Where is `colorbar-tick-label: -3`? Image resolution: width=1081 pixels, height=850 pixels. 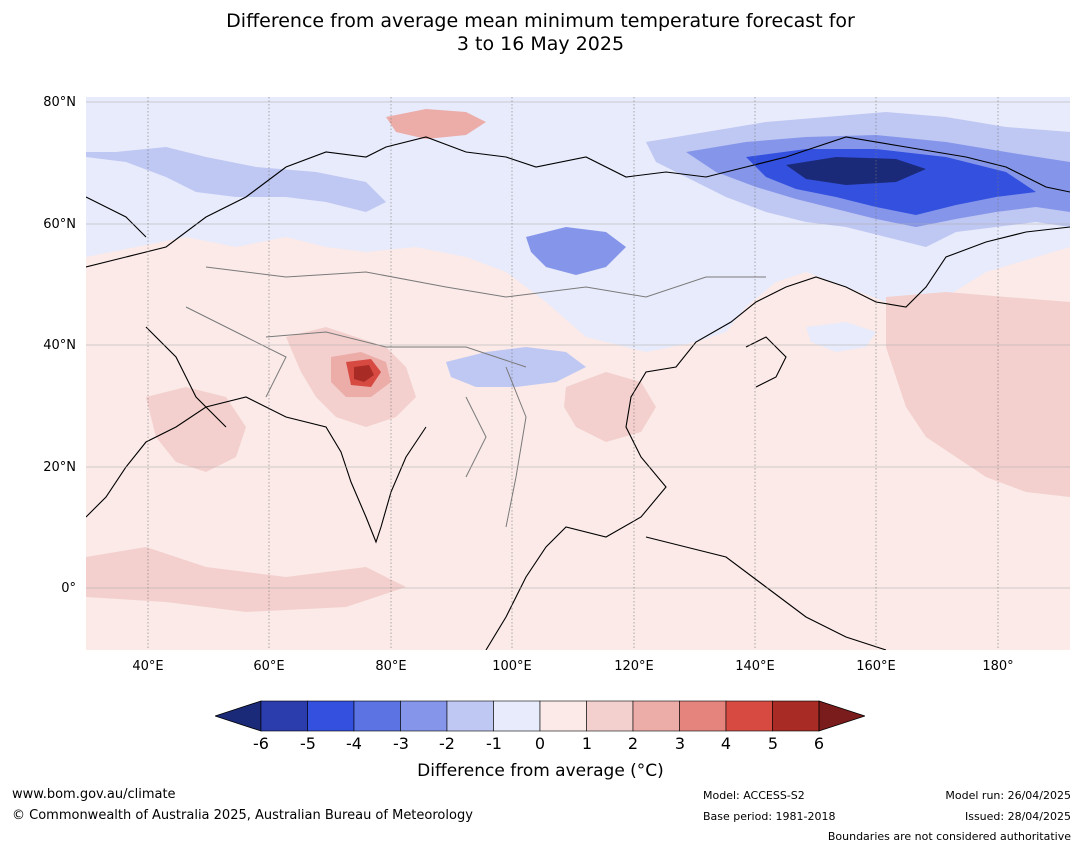
colorbar-tick-label: -3 is located at coordinates (401, 743).